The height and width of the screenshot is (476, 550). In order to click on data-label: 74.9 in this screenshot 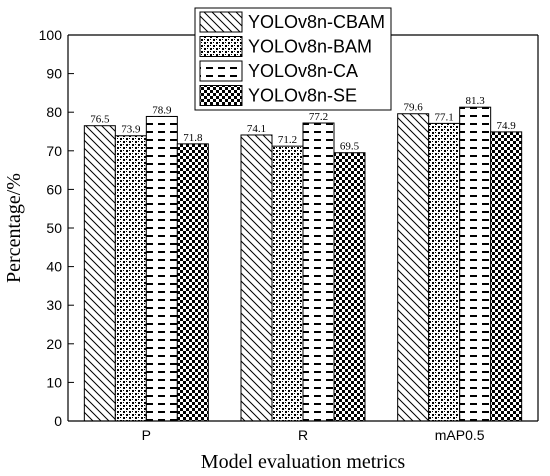, I will do `click(507, 126)`.